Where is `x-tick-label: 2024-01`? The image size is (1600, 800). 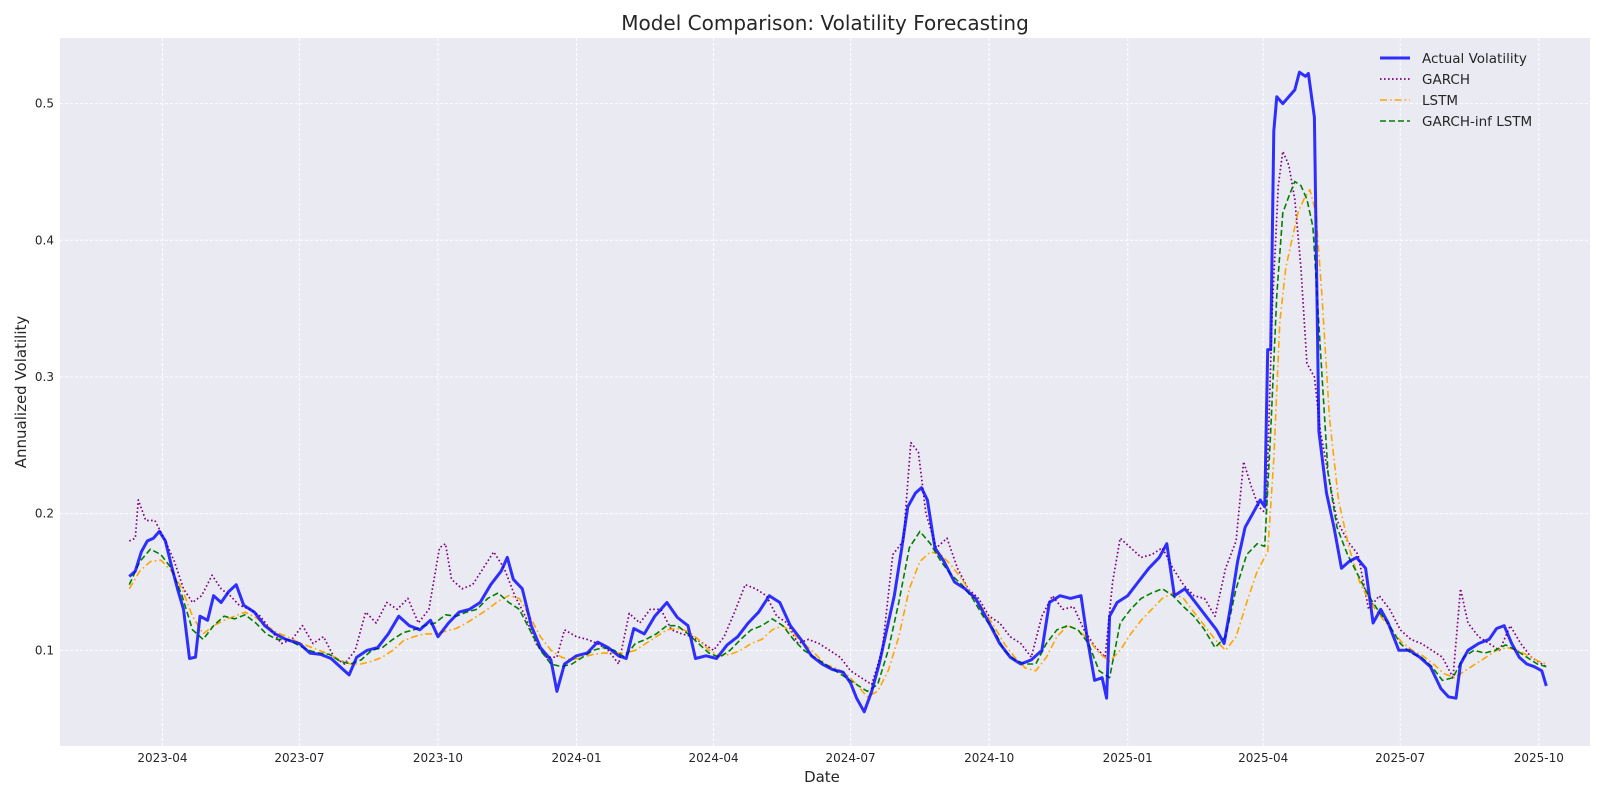 x-tick-label: 2024-01 is located at coordinates (576, 758).